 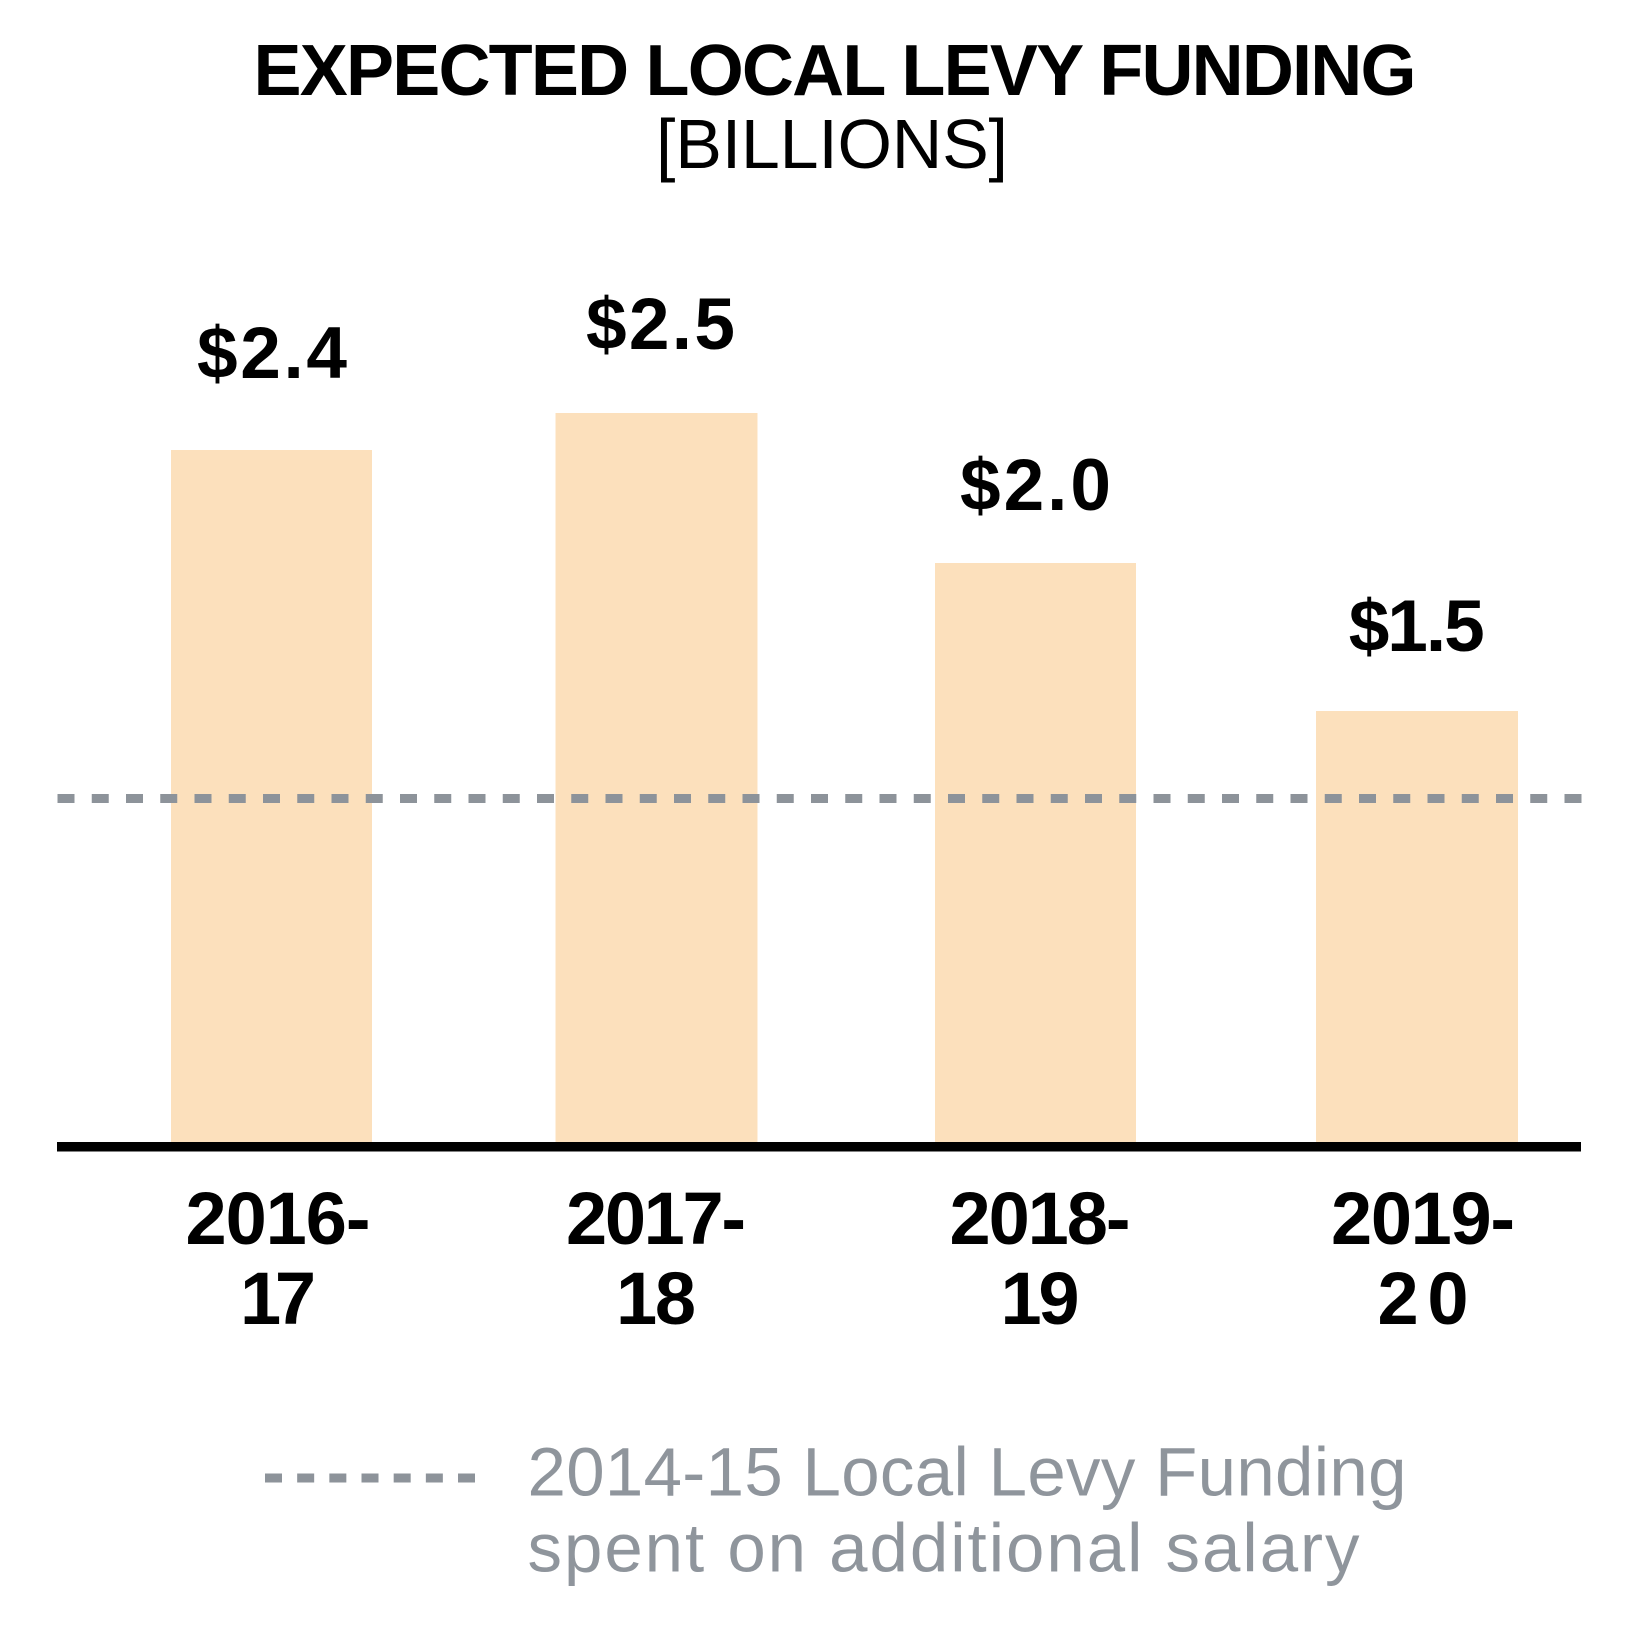 I want to click on svg-text: $2.4, so click(x=272, y=353).